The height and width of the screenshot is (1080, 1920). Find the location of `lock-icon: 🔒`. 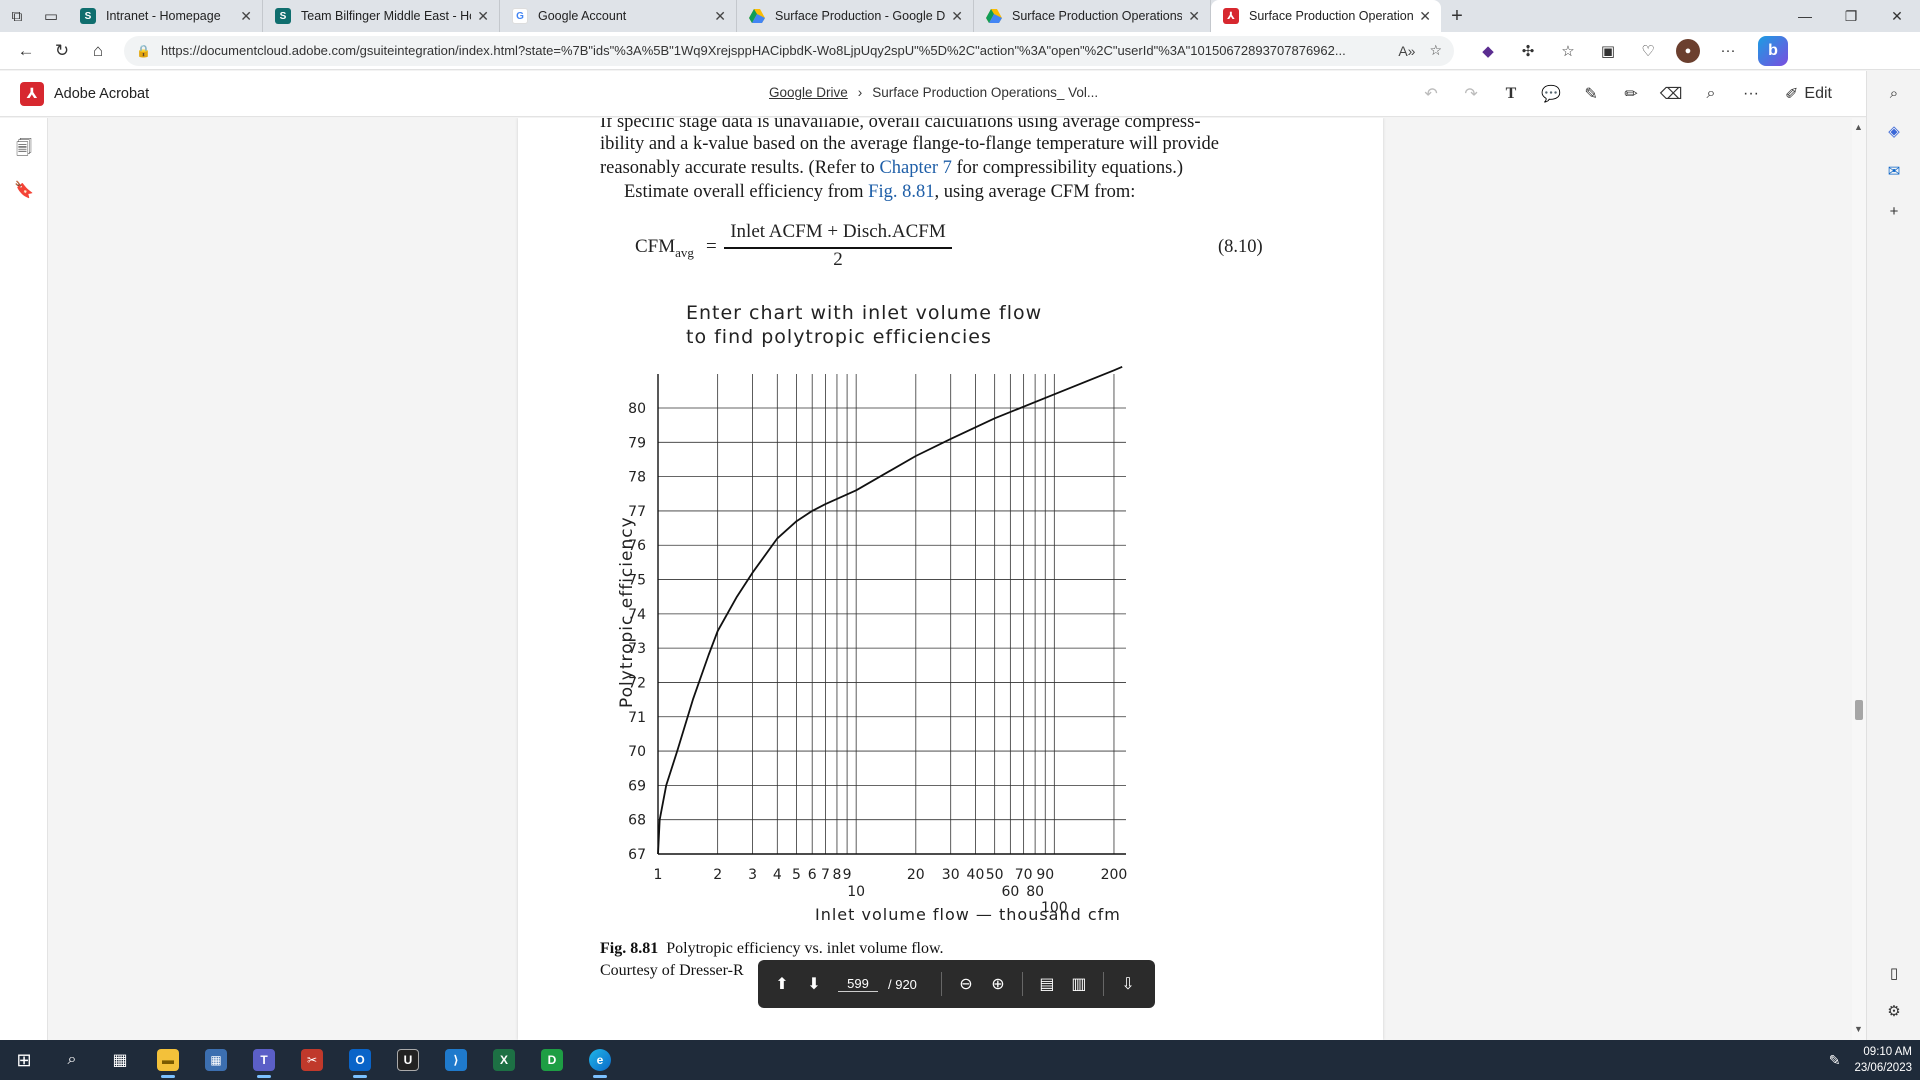

lock-icon: 🔒 is located at coordinates (143, 50).